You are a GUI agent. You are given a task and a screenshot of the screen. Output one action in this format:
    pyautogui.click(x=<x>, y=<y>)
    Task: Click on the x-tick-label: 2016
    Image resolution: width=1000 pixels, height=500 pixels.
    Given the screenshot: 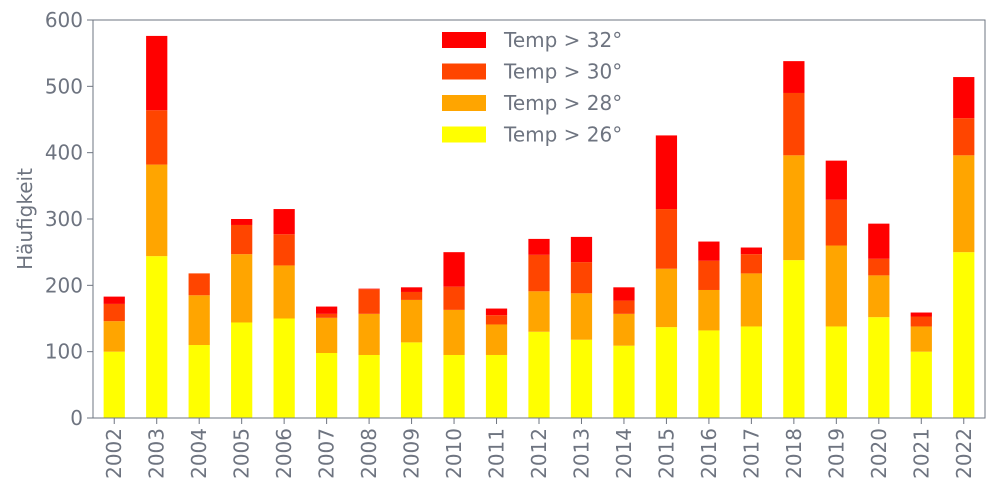 What is the action you would take?
    pyautogui.click(x=709, y=453)
    